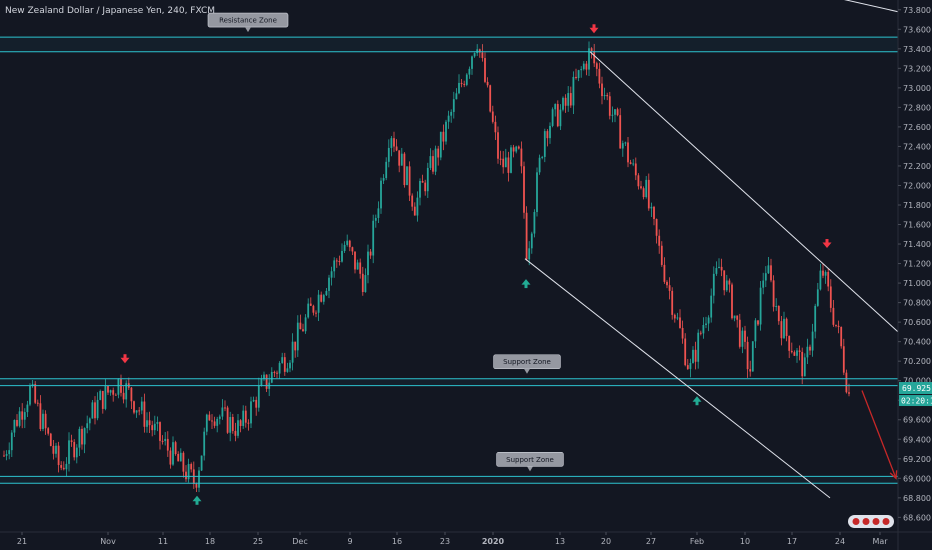  Describe the element at coordinates (917, 498) in the screenshot. I see `y-tick-label: 68.800` at that location.